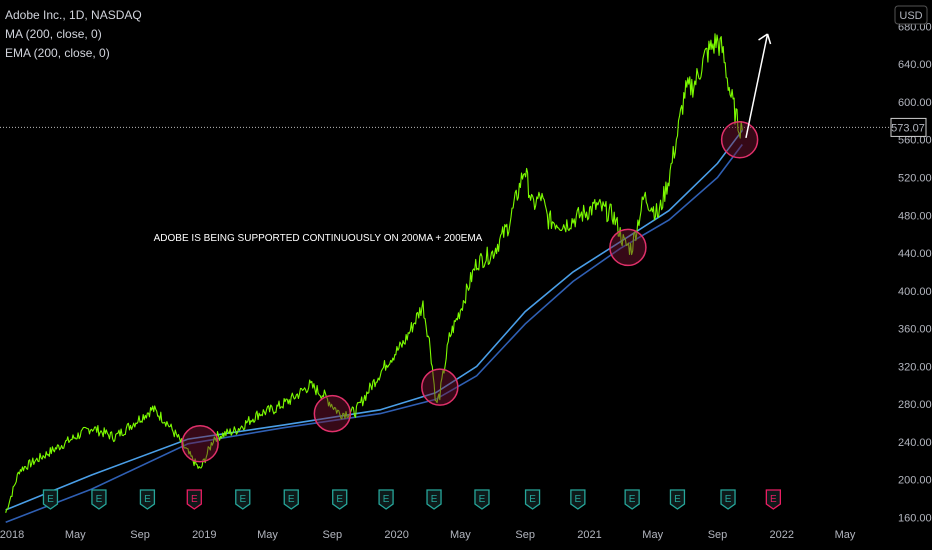 This screenshot has width=932, height=550. What do you see at coordinates (915, 330) in the screenshot?
I see `y-tick-label: 360.00` at bounding box center [915, 330].